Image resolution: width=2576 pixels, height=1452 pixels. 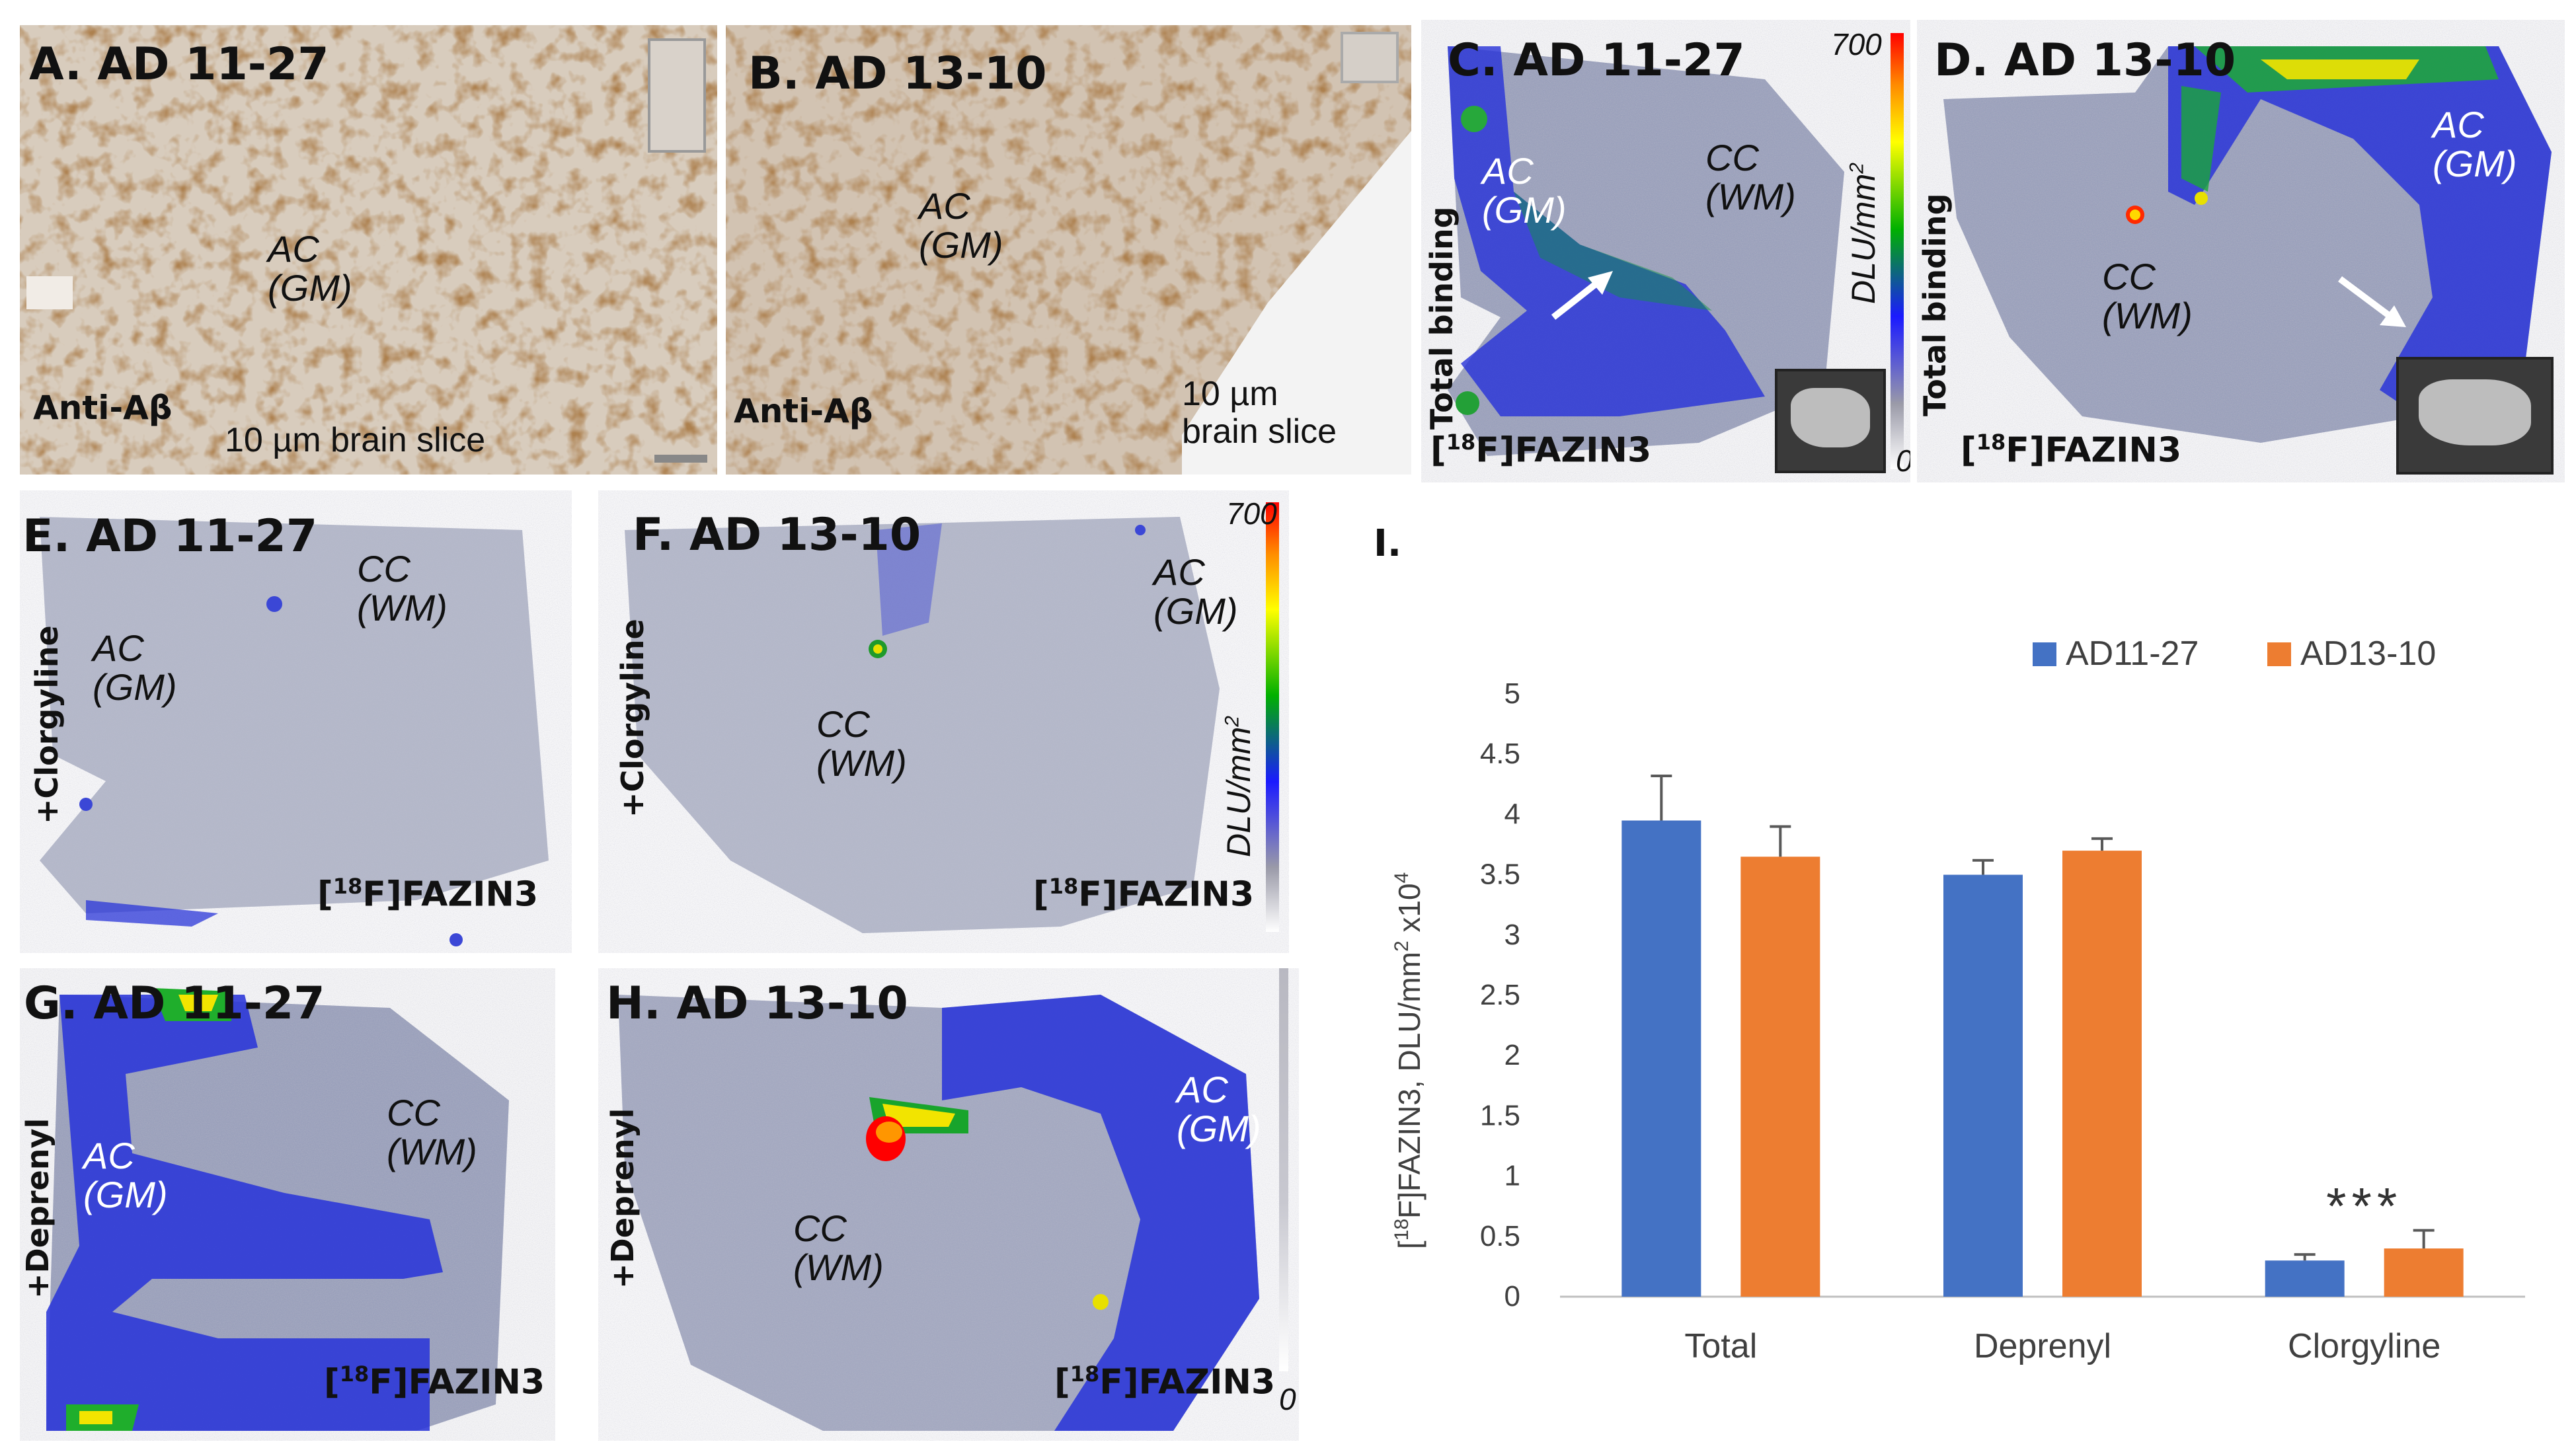 What do you see at coordinates (402, 588) in the screenshot?
I see `region-label-e-cc: CC (WM)` at bounding box center [402, 588].